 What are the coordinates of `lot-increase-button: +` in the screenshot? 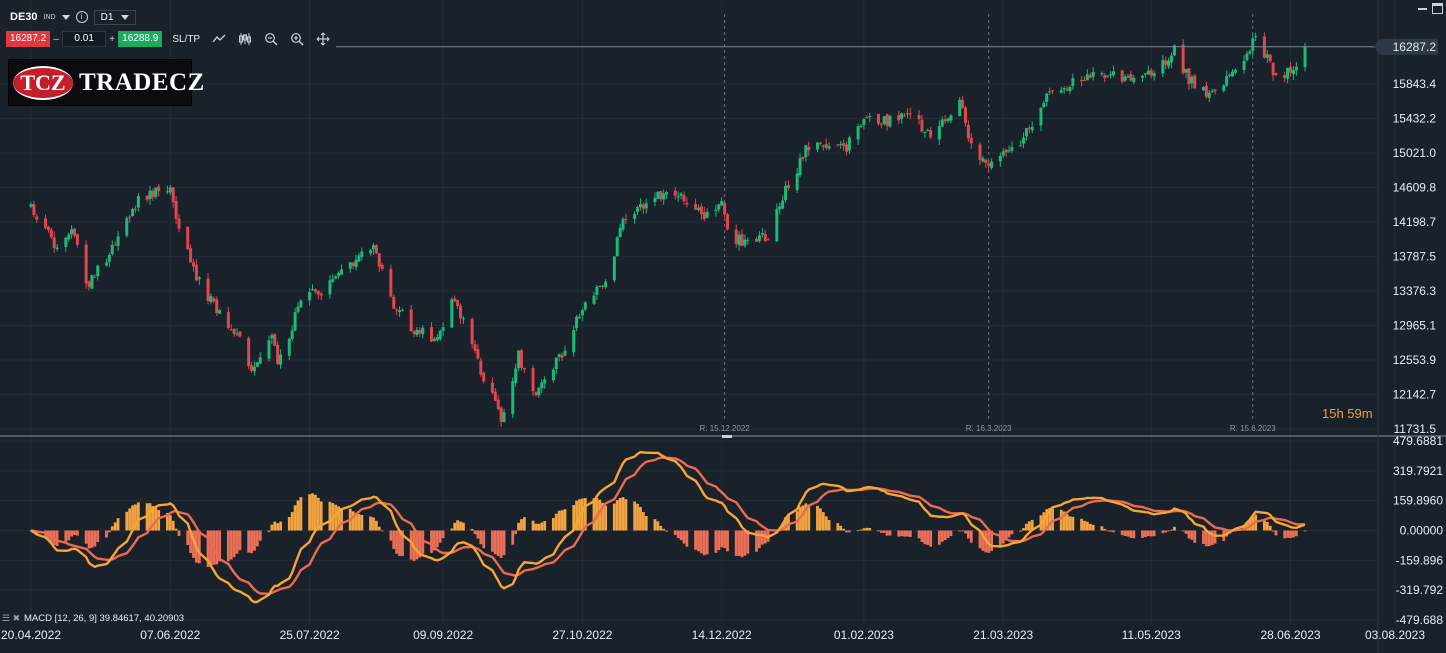 It's located at (112, 39).